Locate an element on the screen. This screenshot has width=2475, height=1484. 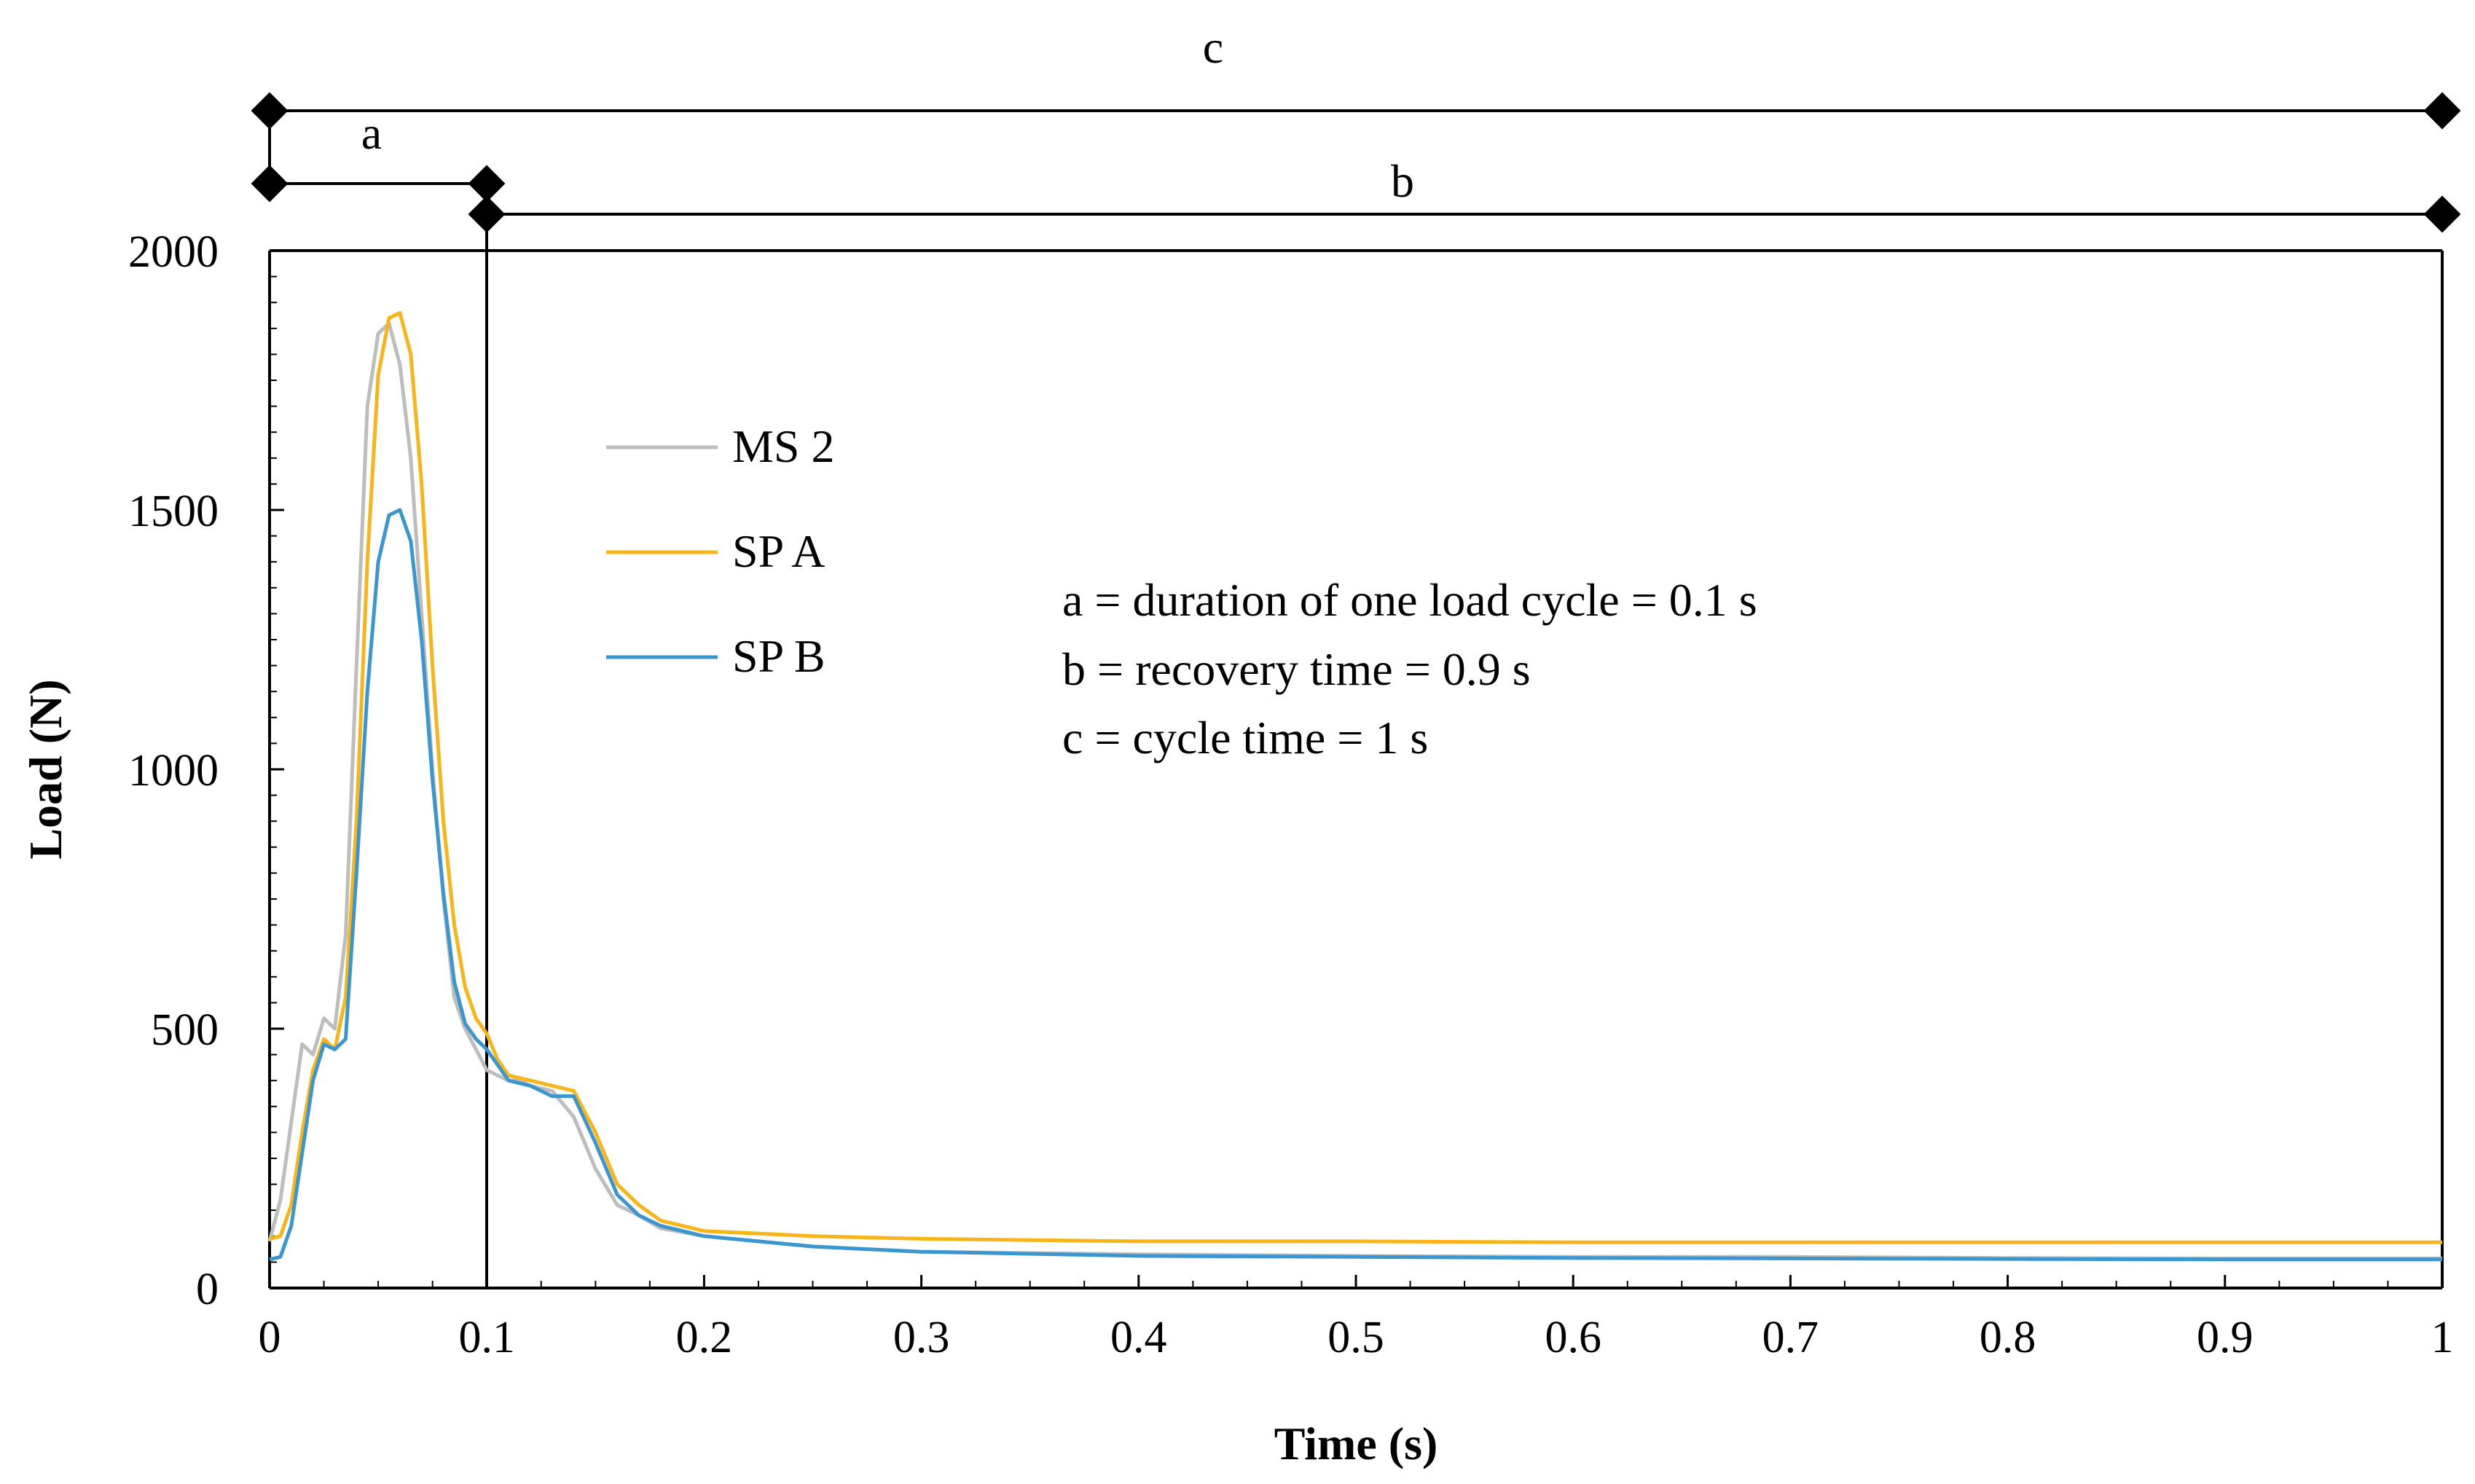
x-axis-title: Time (s) is located at coordinates (1356, 1443).